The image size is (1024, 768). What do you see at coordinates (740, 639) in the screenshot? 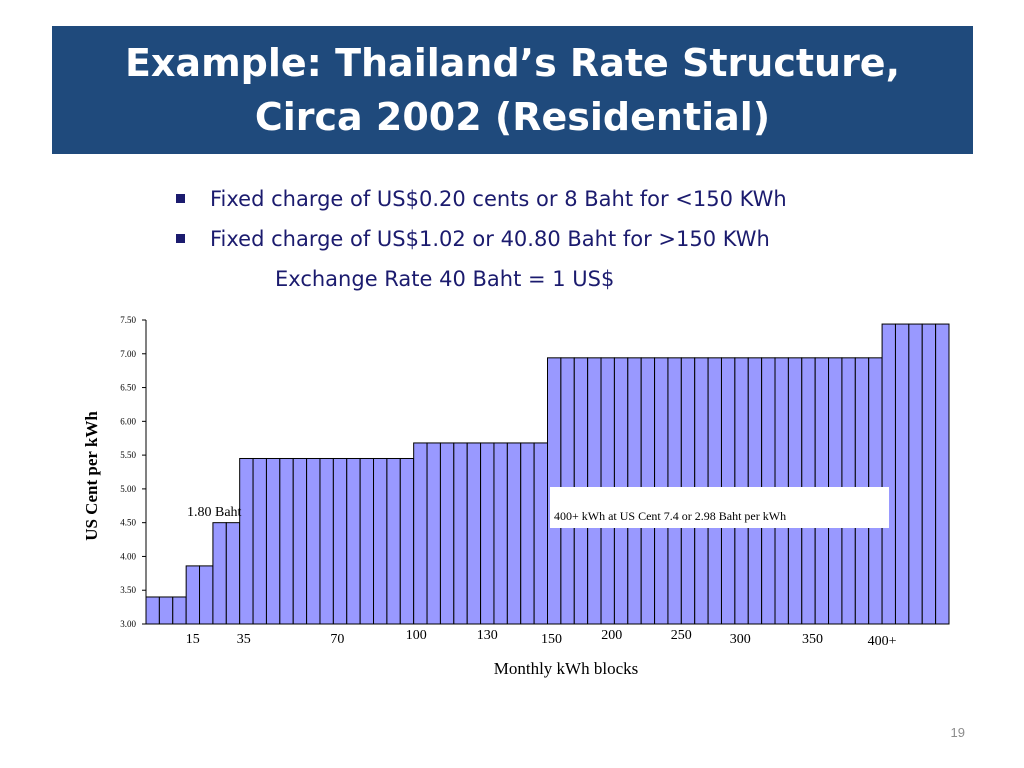
I see `x-tick-label: 300` at bounding box center [740, 639].